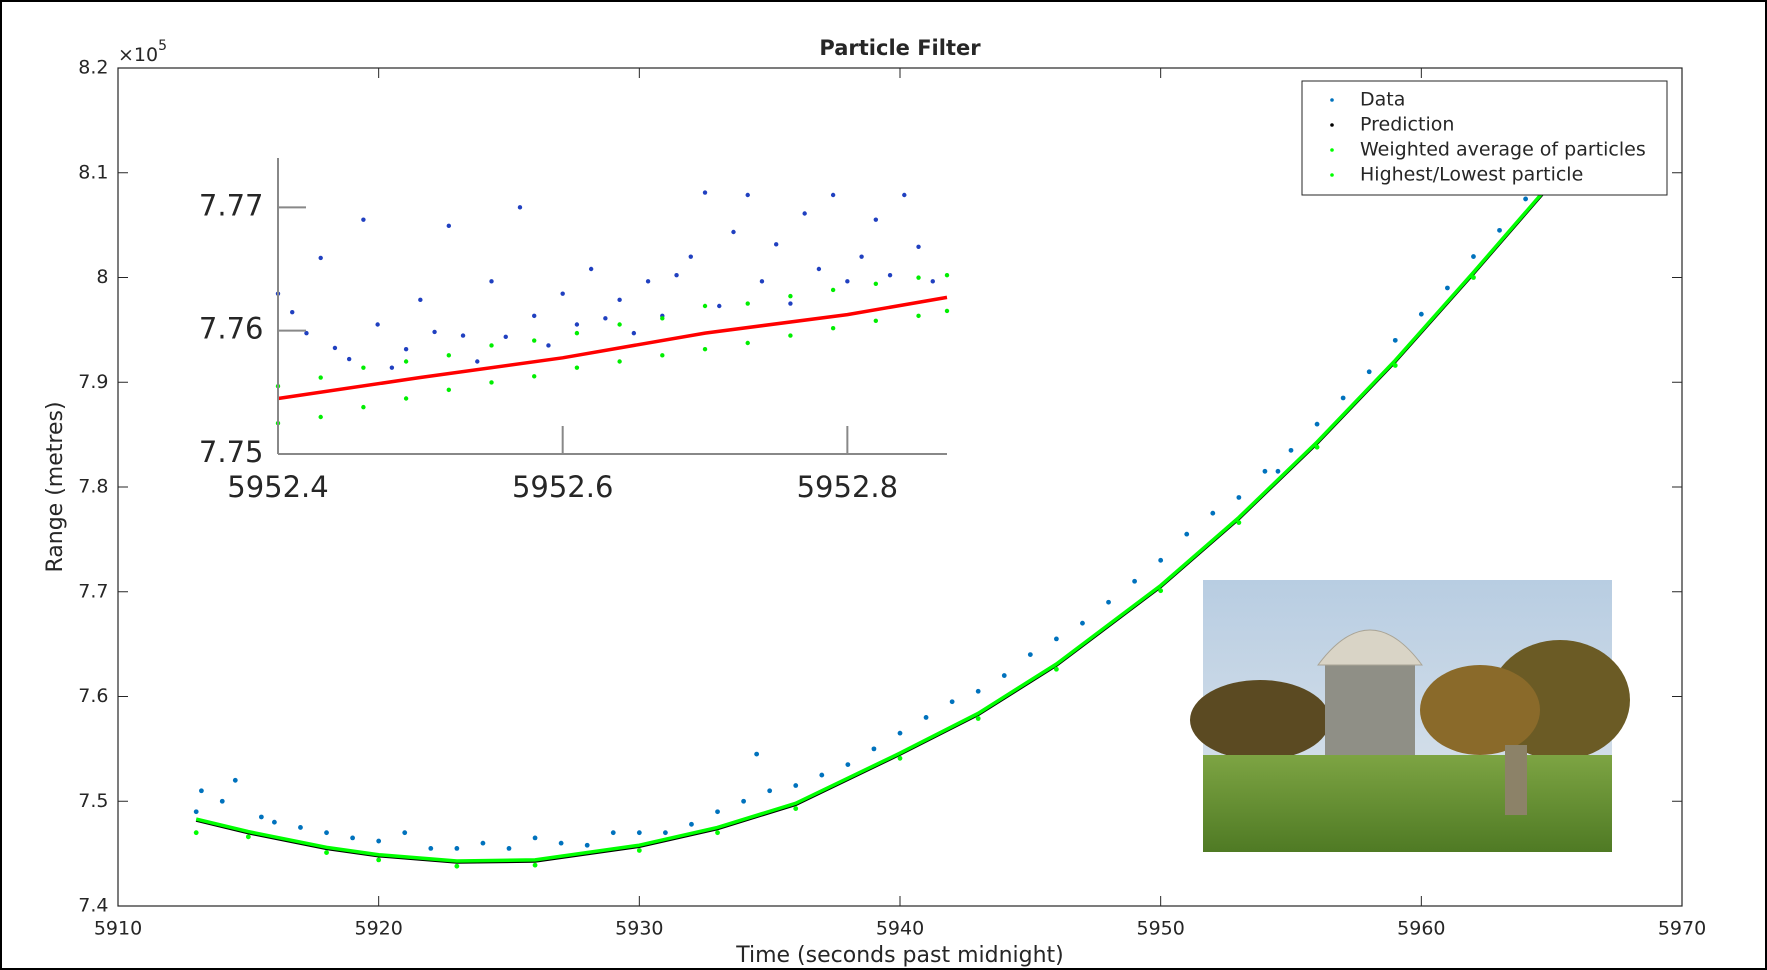 The height and width of the screenshot is (970, 1767). I want to click on y-tick-label: 7.77, so click(231, 205).